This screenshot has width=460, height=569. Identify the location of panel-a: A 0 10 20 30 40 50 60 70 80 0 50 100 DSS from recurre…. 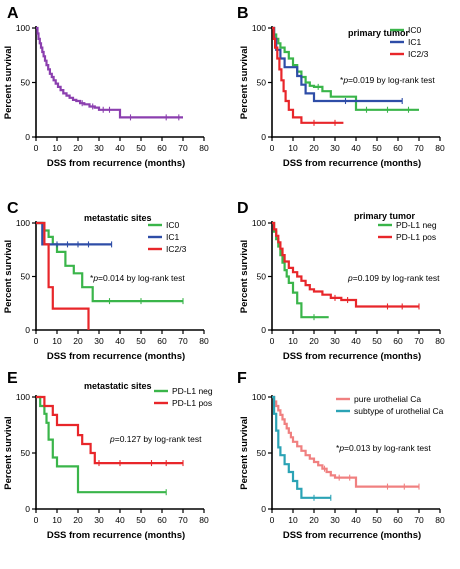
(106, 87).